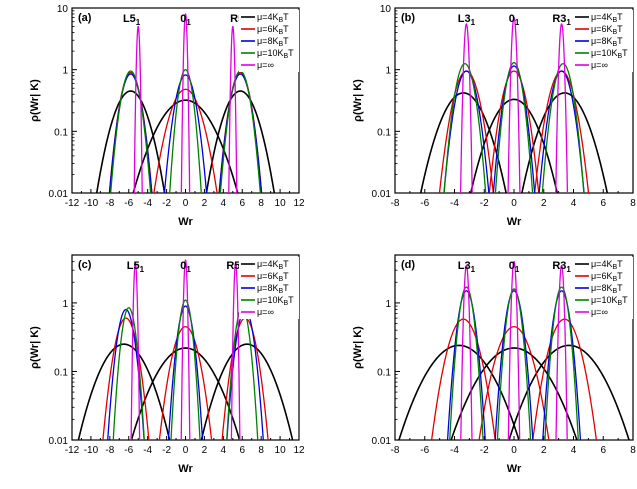 The image size is (637, 489). I want to click on panel-label: (c), so click(85, 265).